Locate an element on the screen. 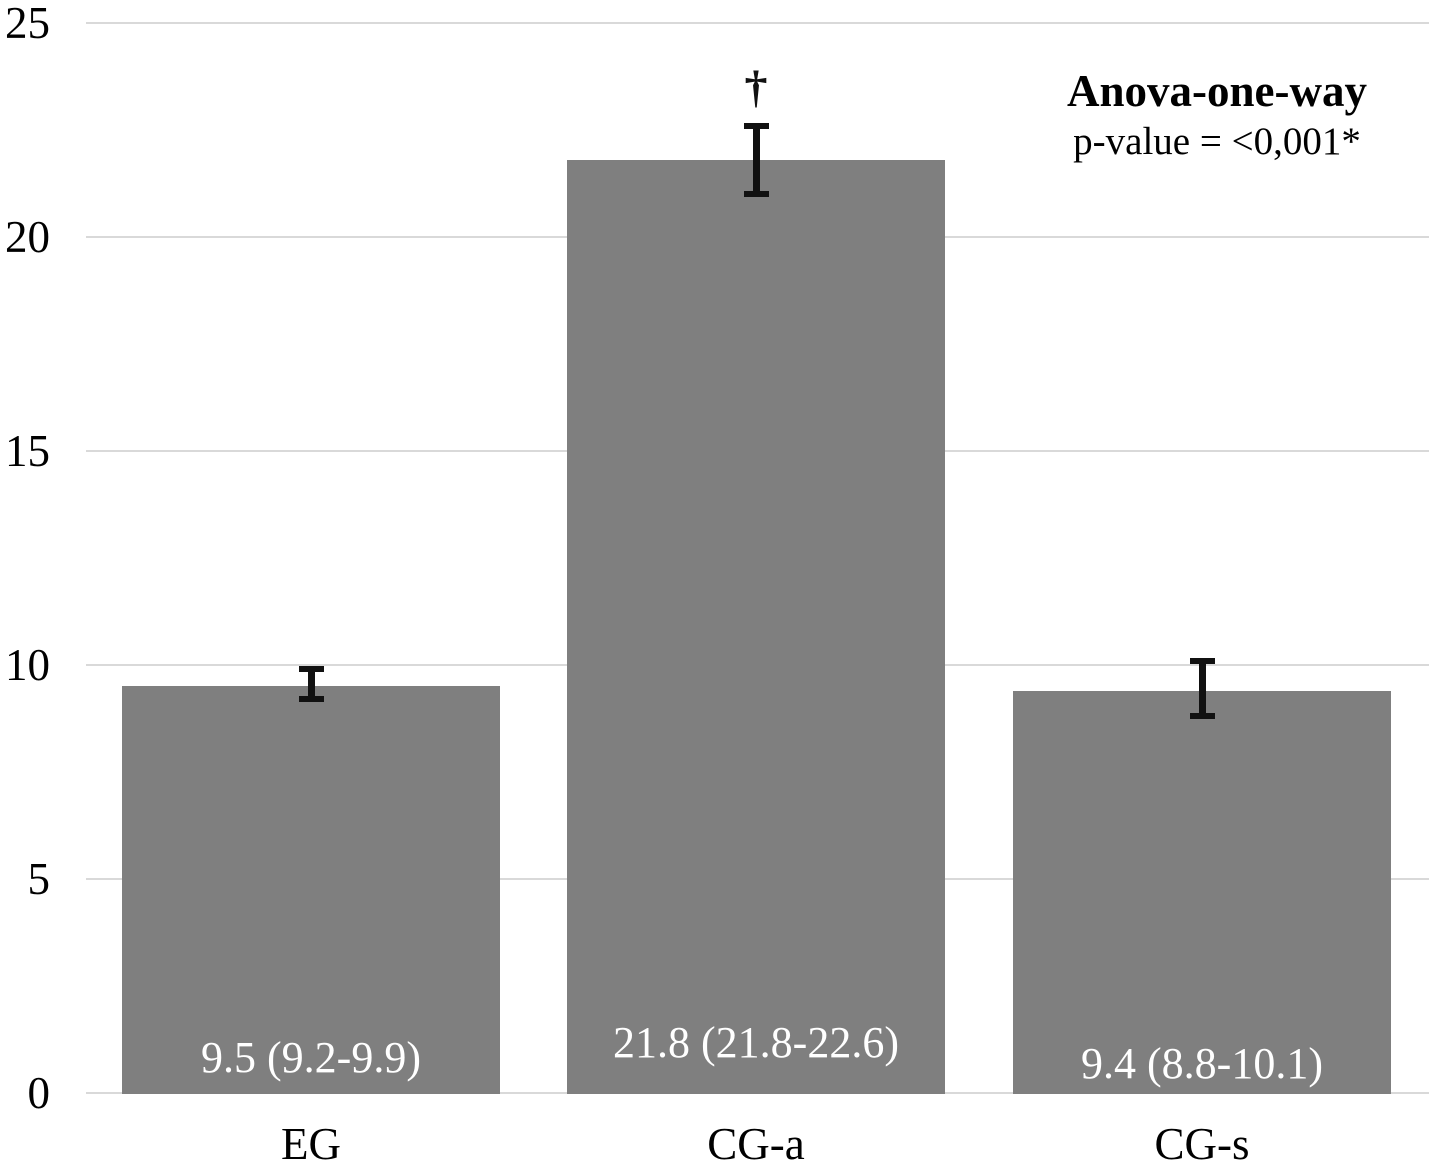  bar-value-label-EG: 9.5 (9.2-9.9) is located at coordinates (311, 1057).